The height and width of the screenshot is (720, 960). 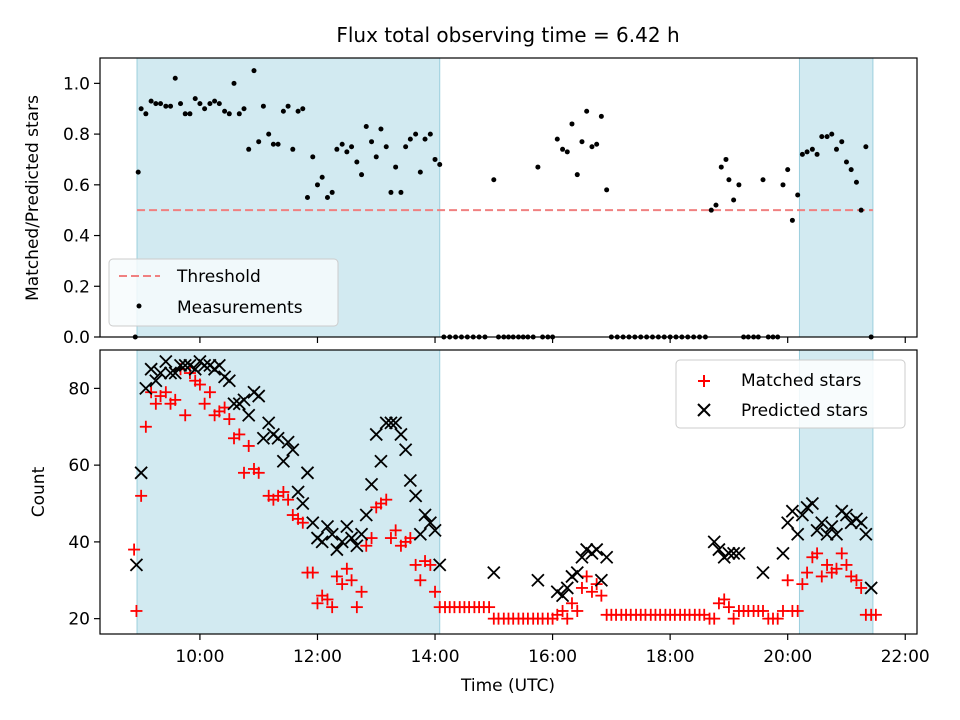 I want to click on y-tick-label: 0.0, so click(x=76, y=338).